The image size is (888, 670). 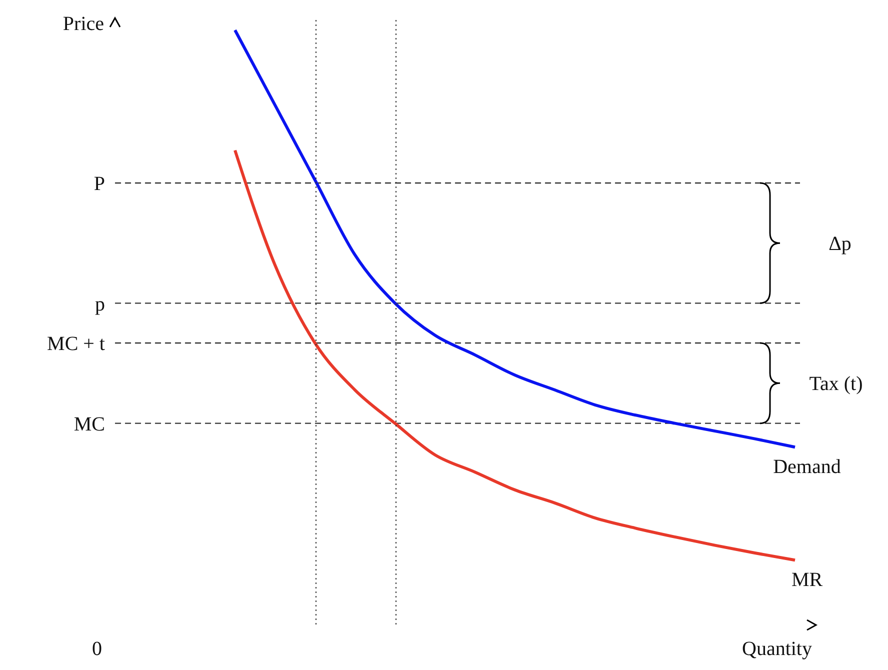 What do you see at coordinates (777, 649) in the screenshot?
I see `x-axis-title: Quantity` at bounding box center [777, 649].